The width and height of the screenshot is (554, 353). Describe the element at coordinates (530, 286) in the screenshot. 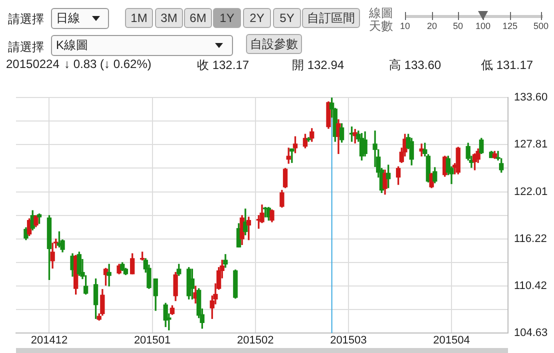

I see `y-tick-label: 110.42` at that location.